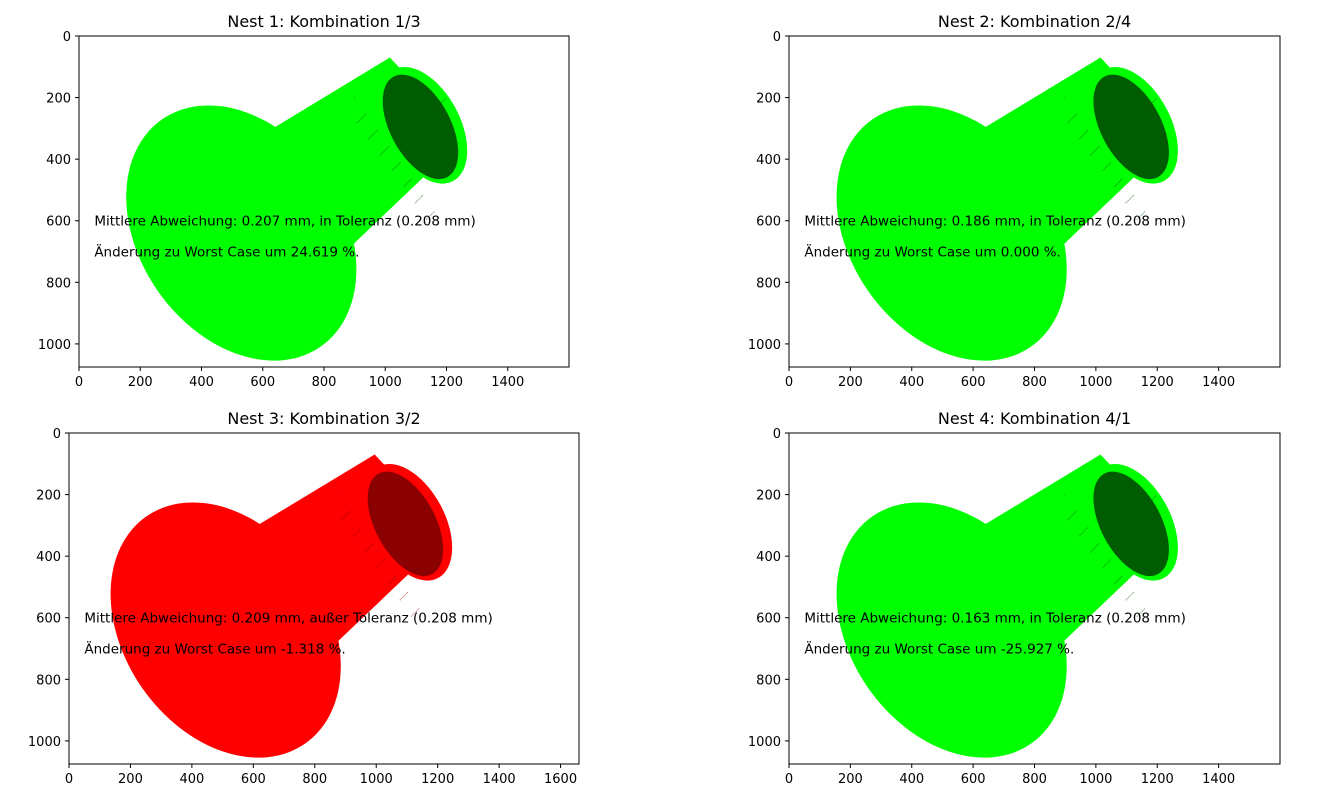 Image resolution: width=1328 pixels, height=804 pixels. Describe the element at coordinates (323, 418) in the screenshot. I see `subplot-title: Nest 3: Kombination 3/2` at that location.